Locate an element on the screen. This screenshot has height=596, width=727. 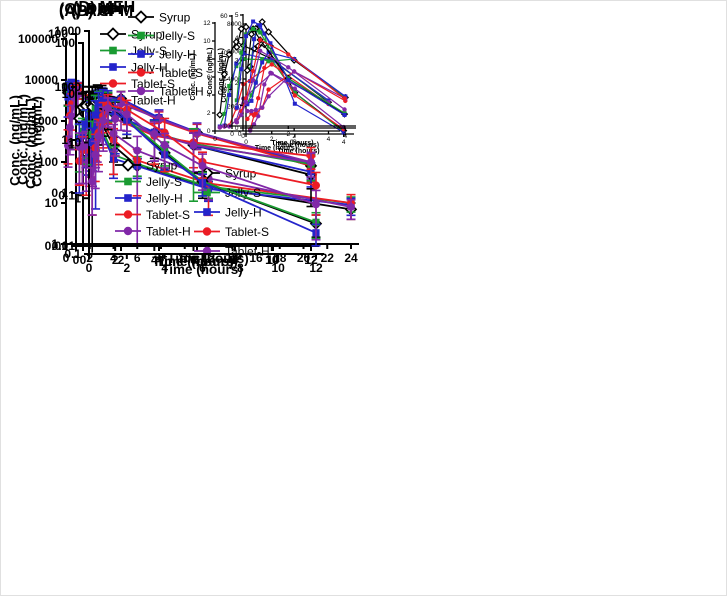
inset-y-tick-label: 0 is located at coordinates (209, 131).